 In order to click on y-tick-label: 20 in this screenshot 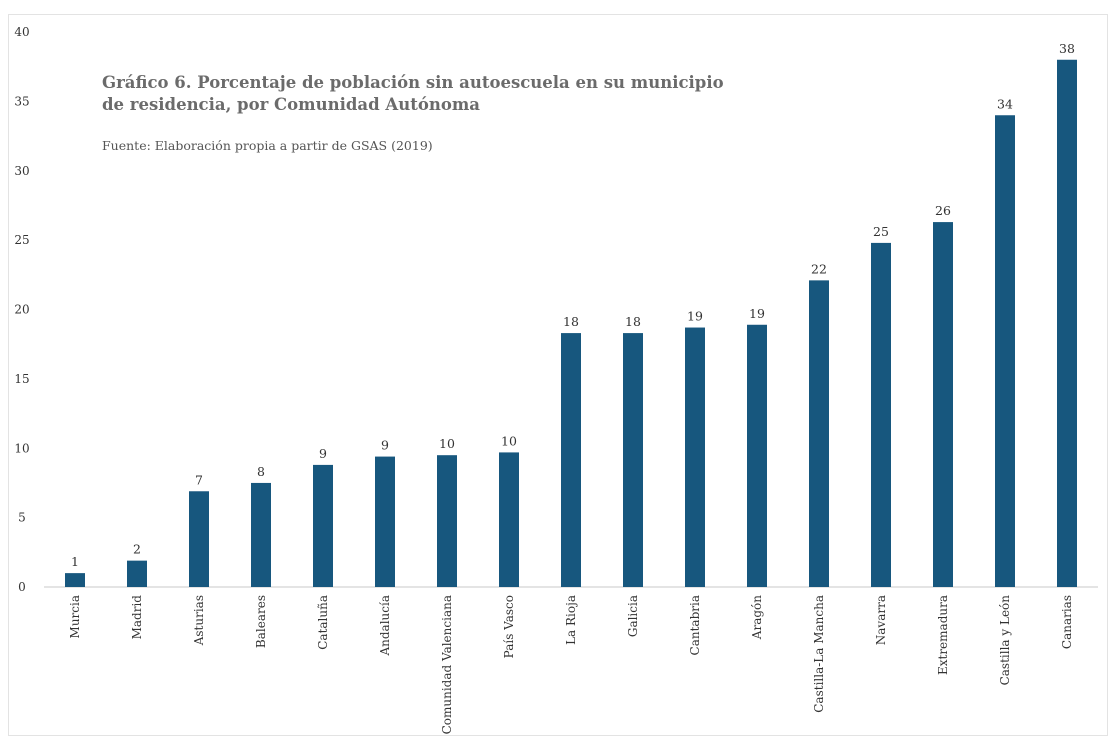, I will do `click(21, 310)`.